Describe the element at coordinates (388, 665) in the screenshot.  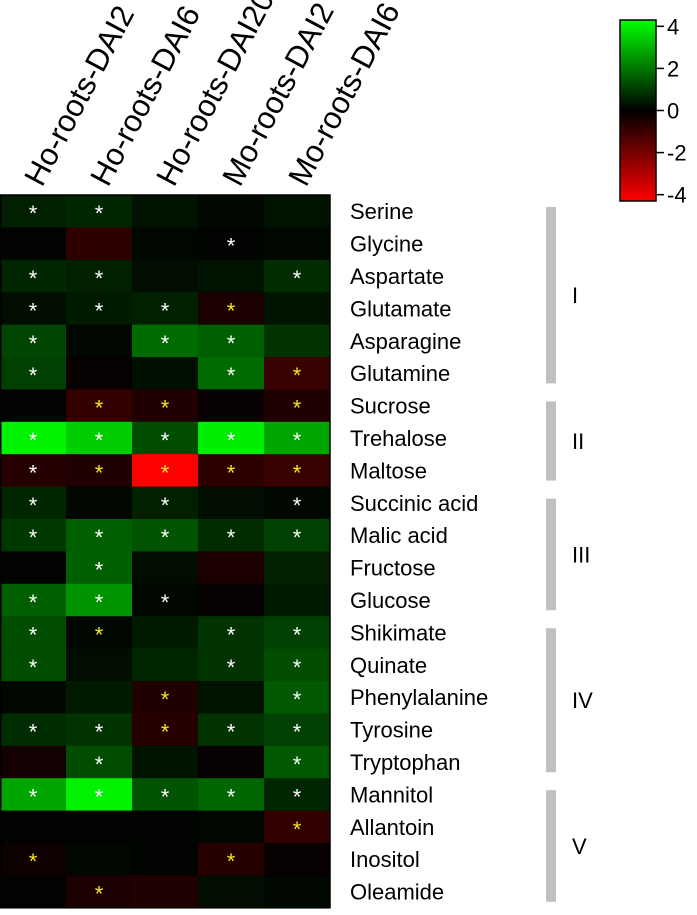
I see `row-label: Quinate` at that location.